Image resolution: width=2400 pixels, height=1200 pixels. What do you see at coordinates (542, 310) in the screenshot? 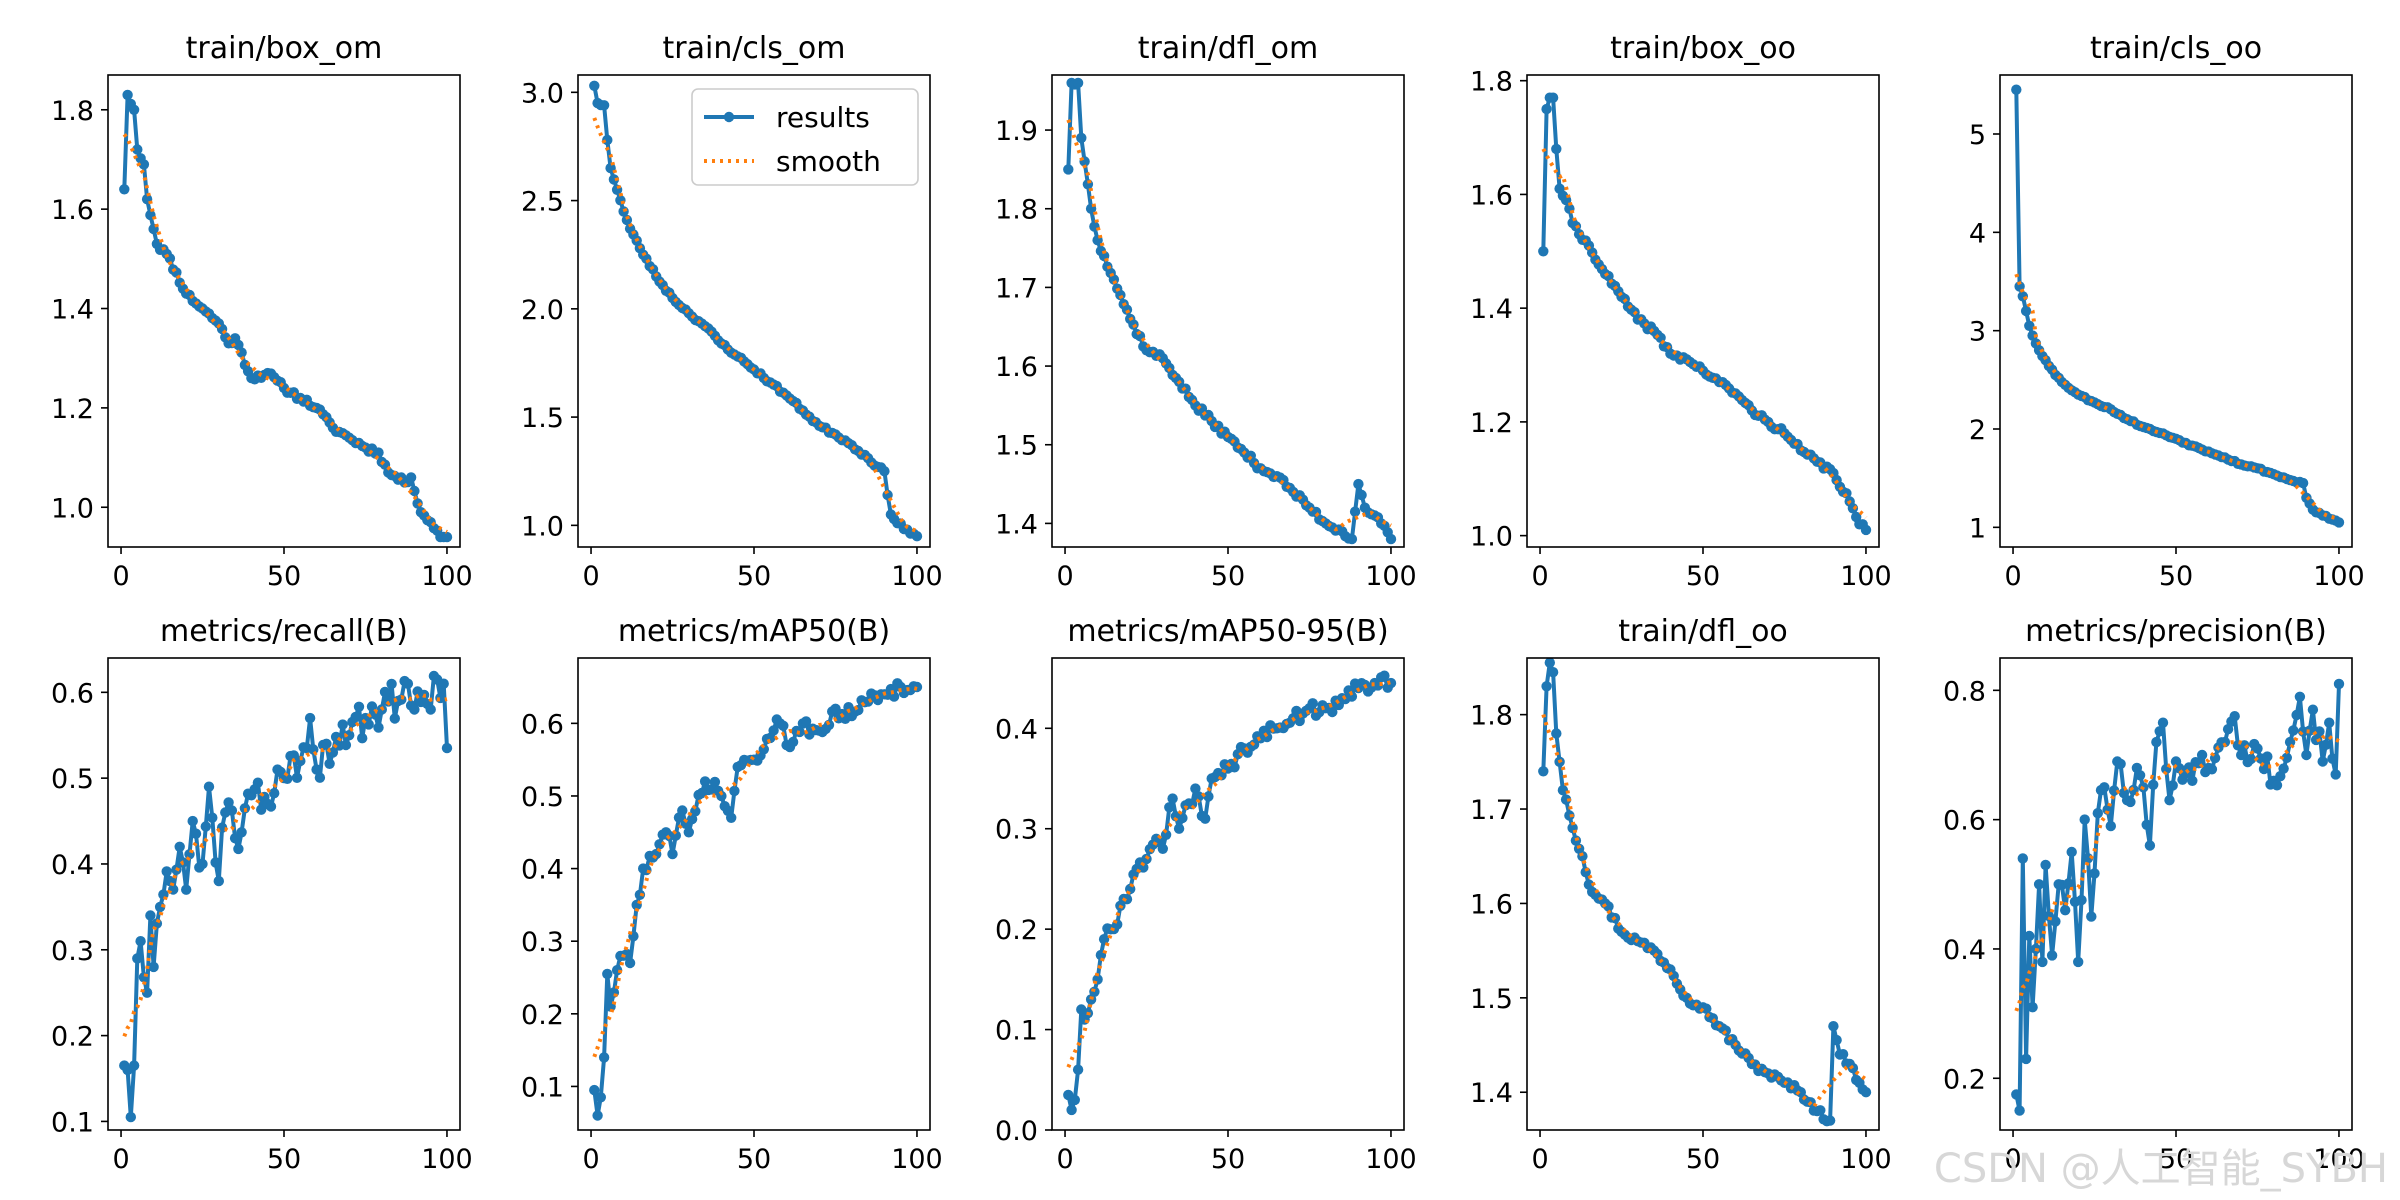
I see `y-tick-label: 2.0` at bounding box center [542, 310].